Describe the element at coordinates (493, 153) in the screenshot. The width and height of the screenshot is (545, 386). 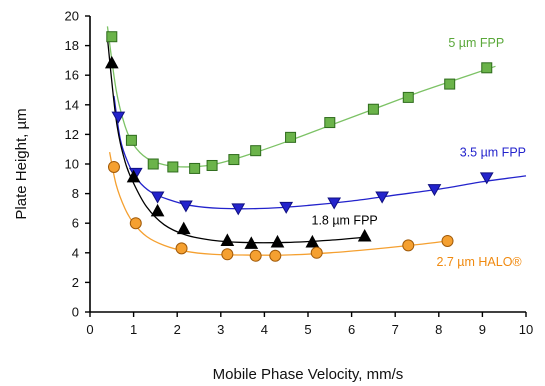
I see `series-label-1: 3.5 µm FPP` at that location.